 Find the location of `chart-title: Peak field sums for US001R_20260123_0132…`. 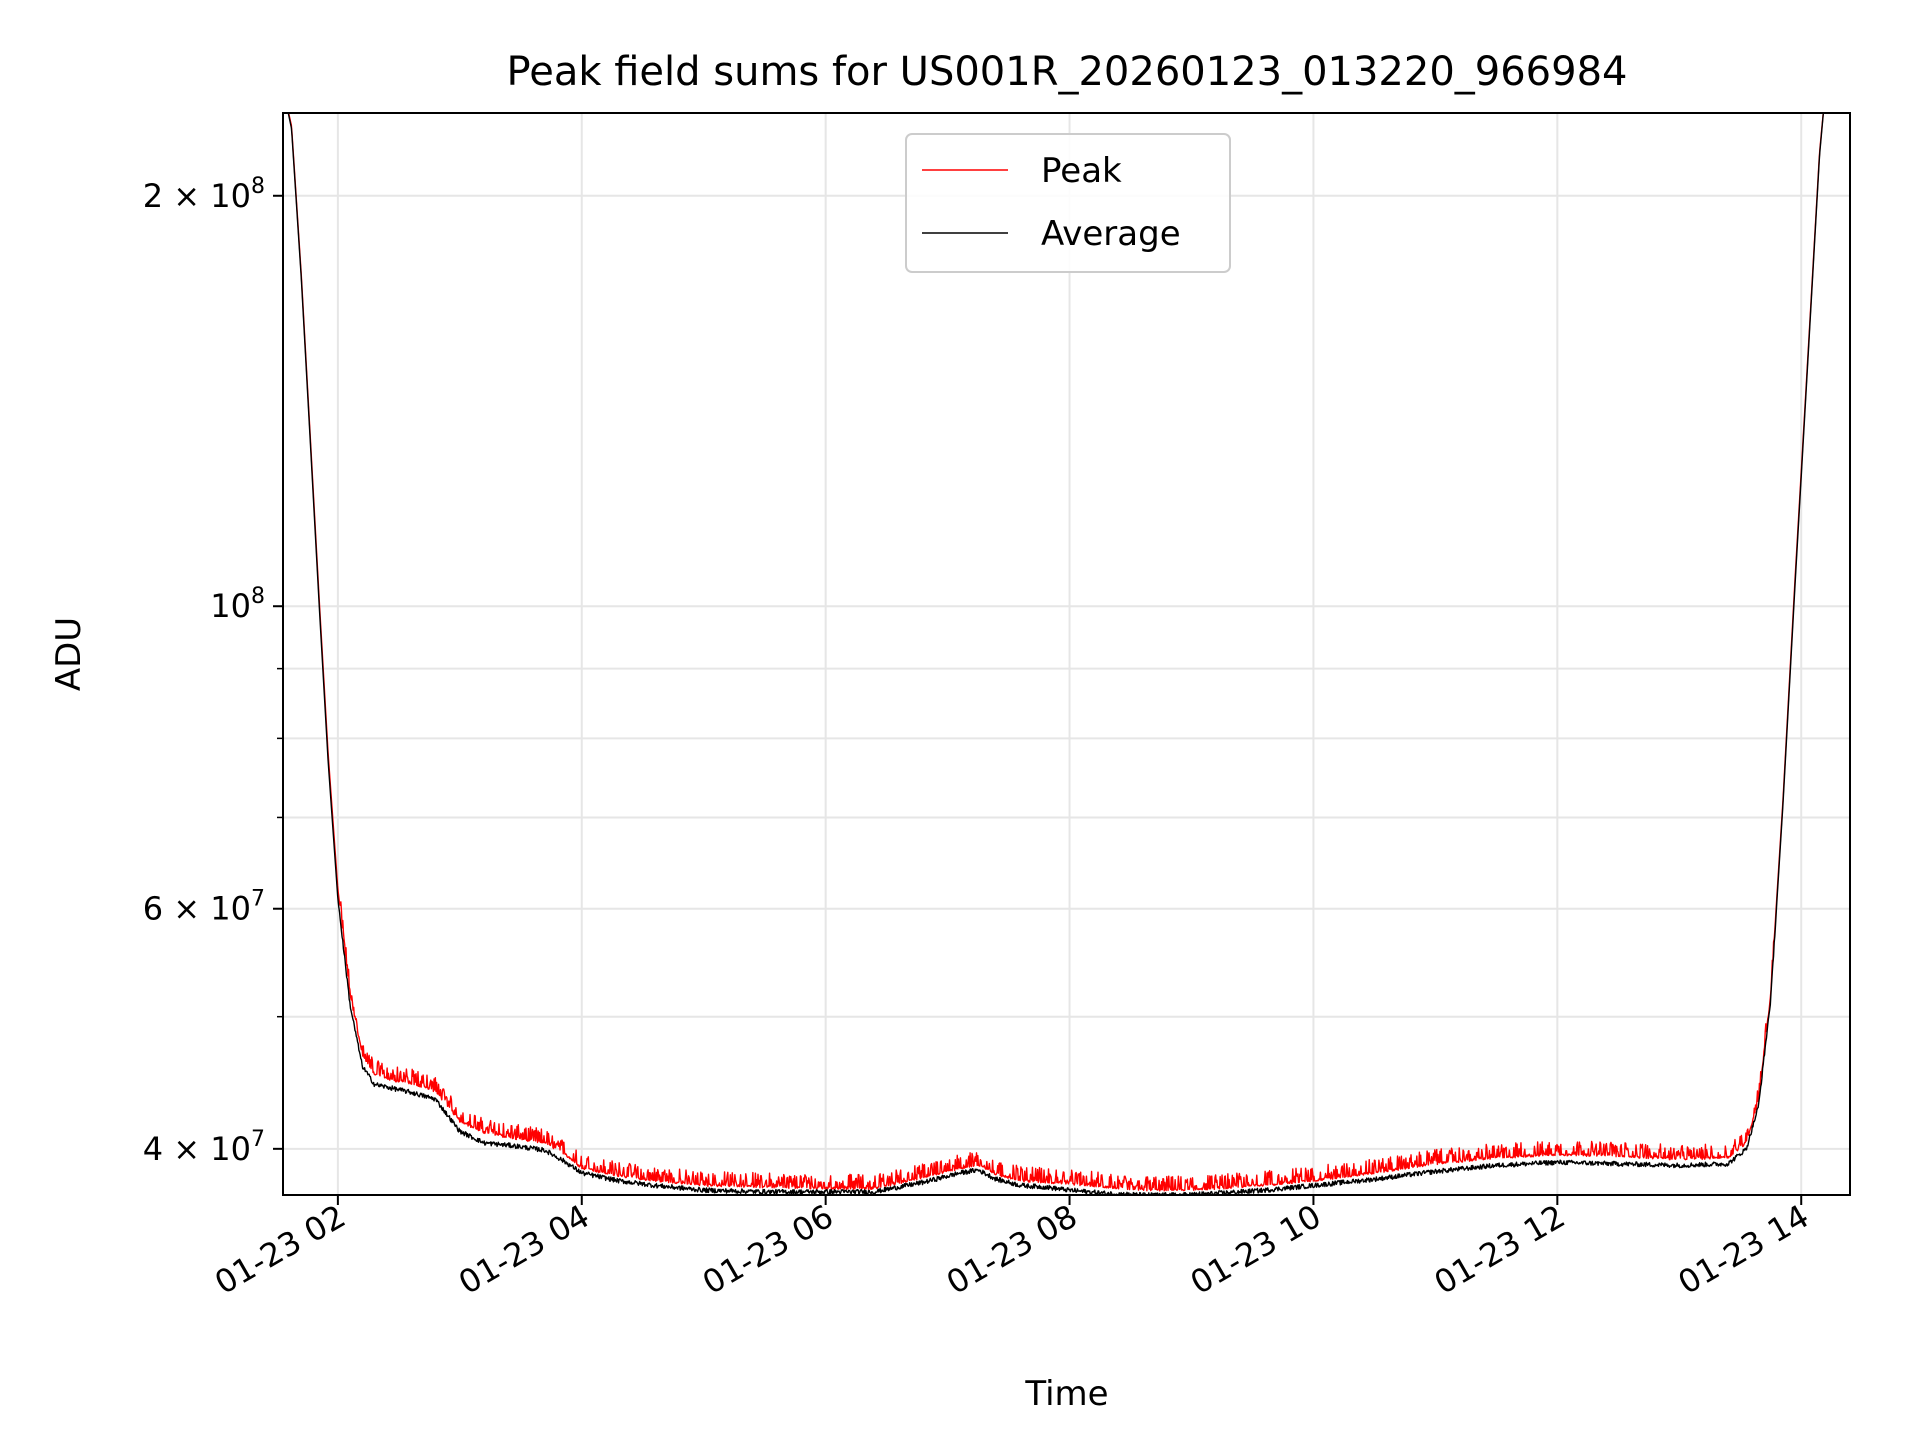

chart-title: Peak field sums for US001R_20260123_0132… is located at coordinates (1067, 72).